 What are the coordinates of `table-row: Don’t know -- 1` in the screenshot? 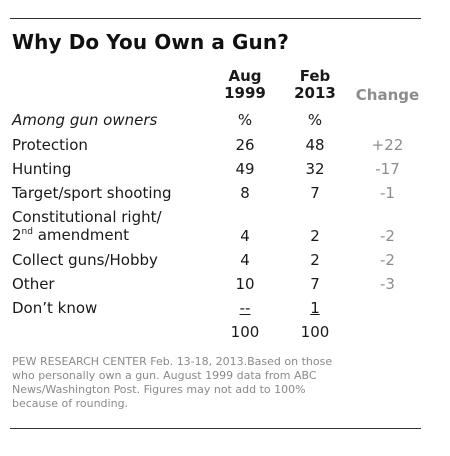 It's located at (225, 308).